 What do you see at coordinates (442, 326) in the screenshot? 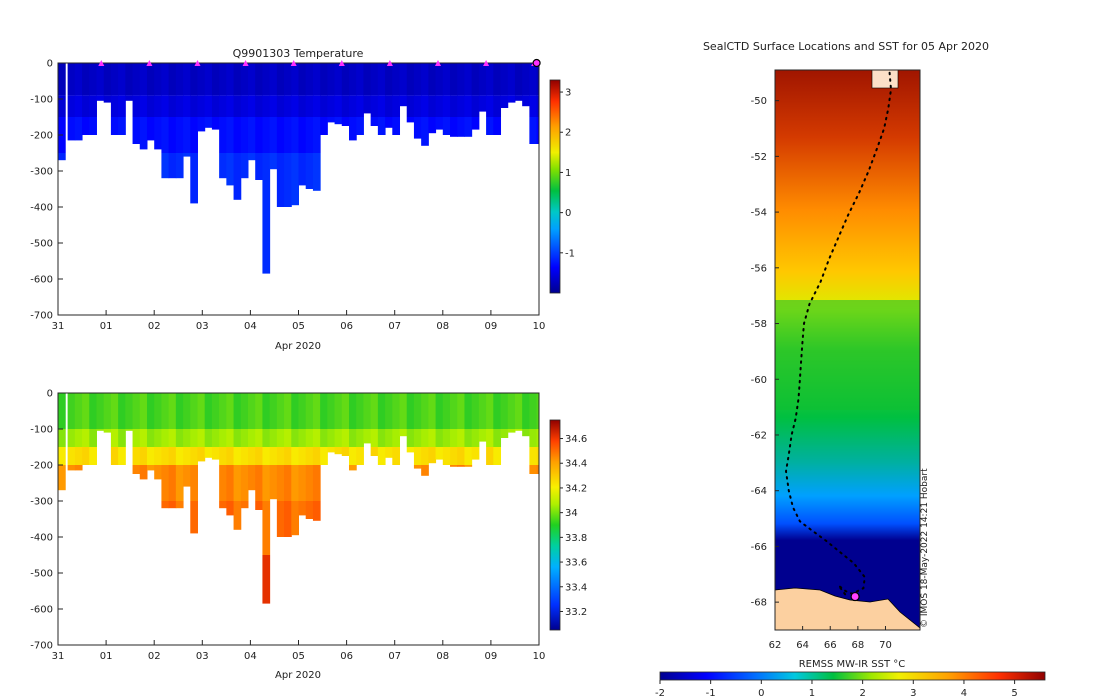
I see `temperature-x-tick-label: 08` at bounding box center [442, 326].